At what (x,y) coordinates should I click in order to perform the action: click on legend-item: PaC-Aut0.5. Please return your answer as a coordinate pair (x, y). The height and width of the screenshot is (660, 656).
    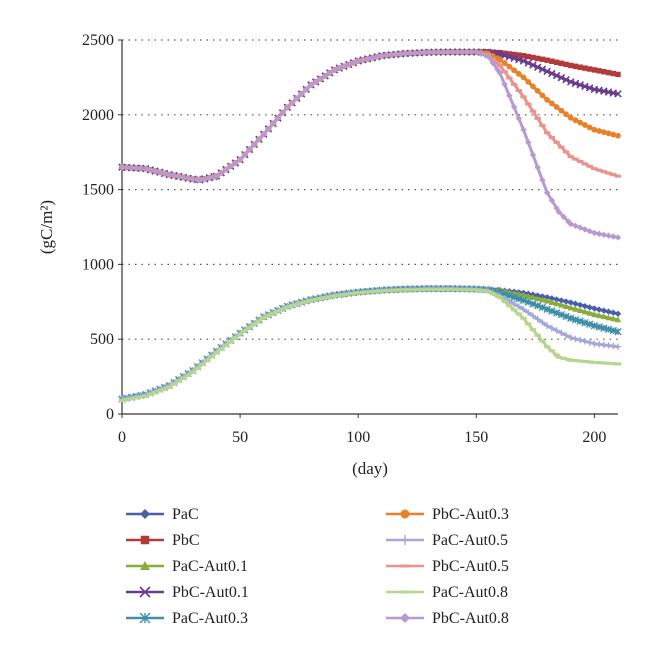
    Looking at the image, I should click on (447, 540).